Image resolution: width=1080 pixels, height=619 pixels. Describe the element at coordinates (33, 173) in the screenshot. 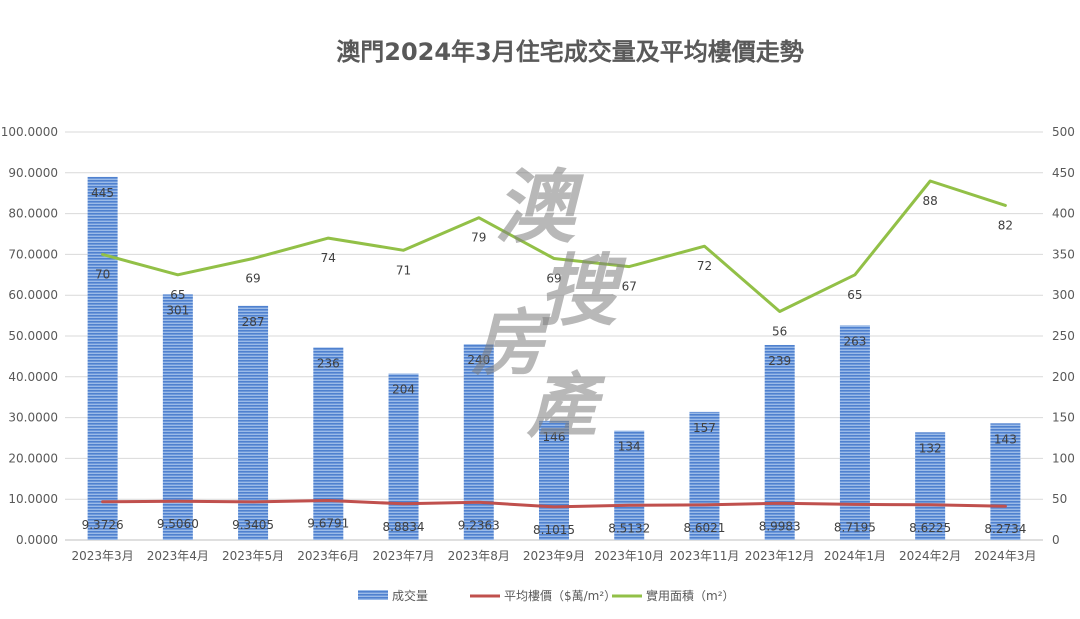

I see `left-axis-tick-label: 90.0000` at that location.